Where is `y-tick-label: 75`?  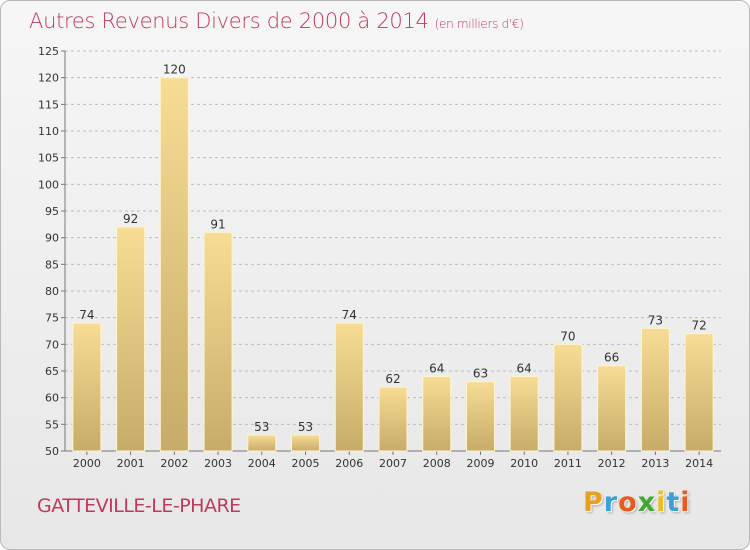 y-tick-label: 75 is located at coordinates (52, 318).